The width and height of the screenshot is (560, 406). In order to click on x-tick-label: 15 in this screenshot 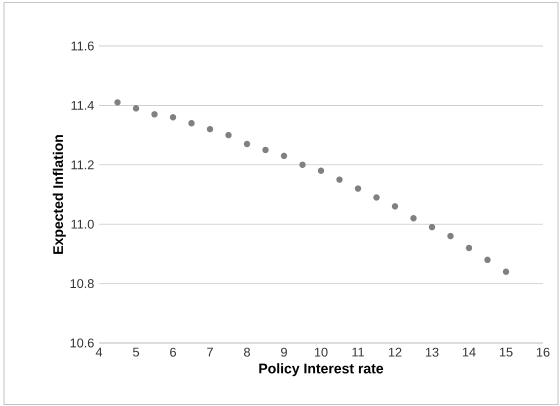, I will do `click(506, 352)`.